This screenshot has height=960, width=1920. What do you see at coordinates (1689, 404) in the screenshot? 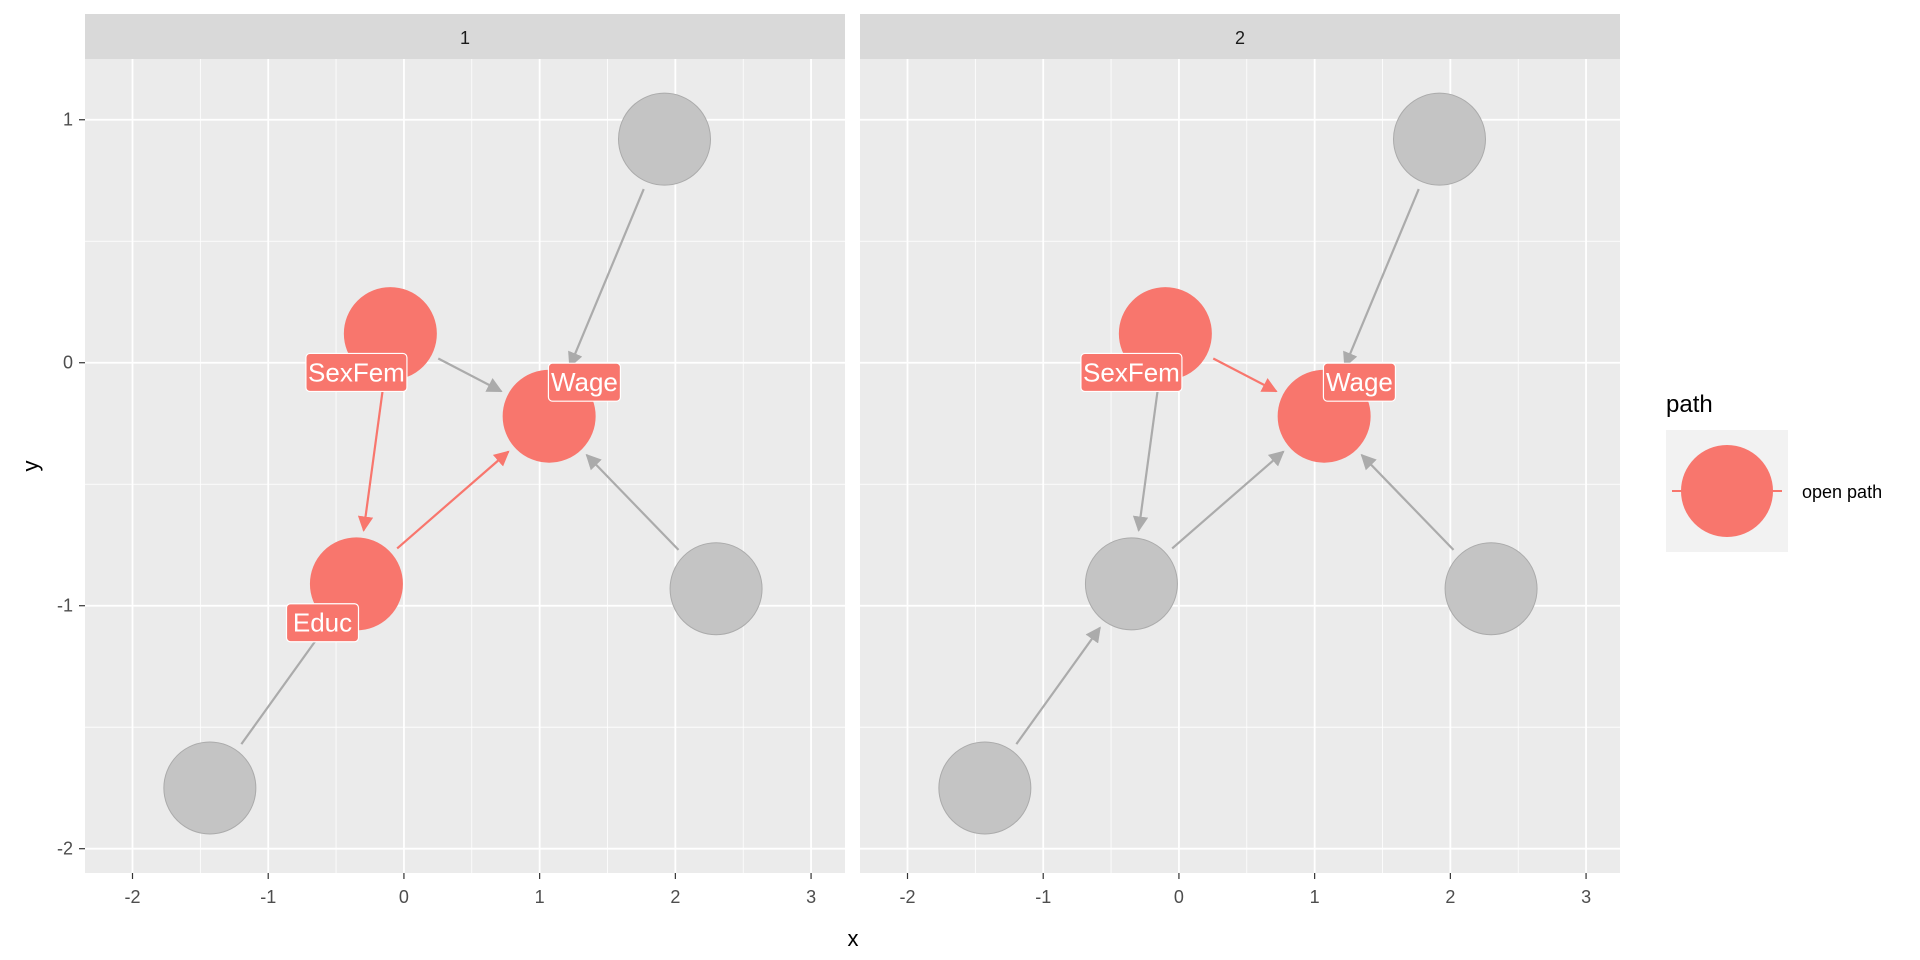
I see `legend-title: path` at bounding box center [1689, 404].